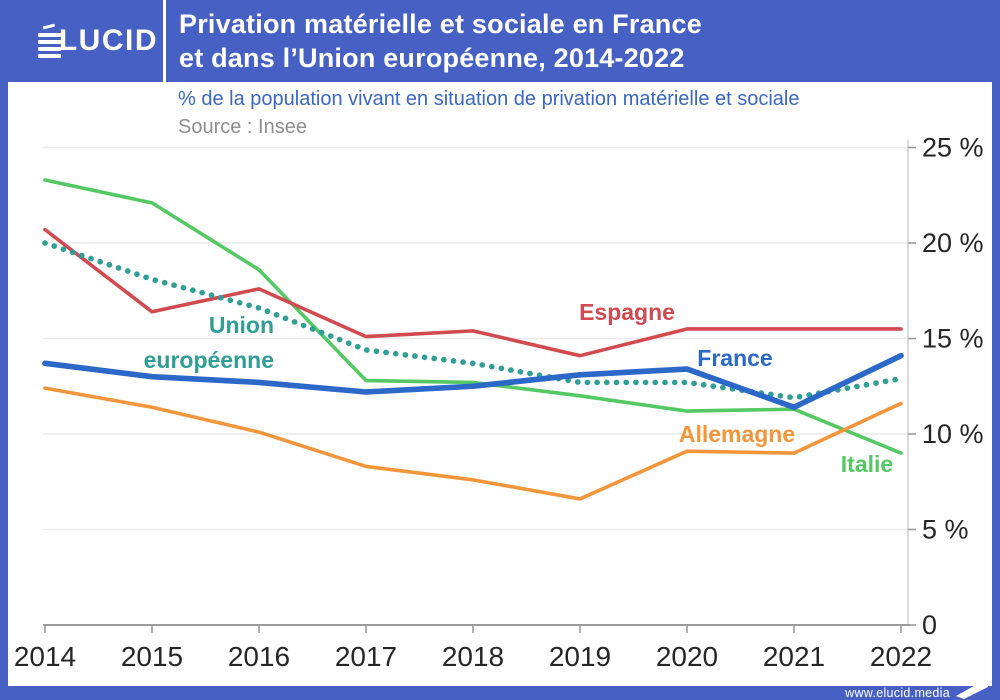  What do you see at coordinates (473, 656) in the screenshot?
I see `x-tick-label-2018: 2018` at bounding box center [473, 656].